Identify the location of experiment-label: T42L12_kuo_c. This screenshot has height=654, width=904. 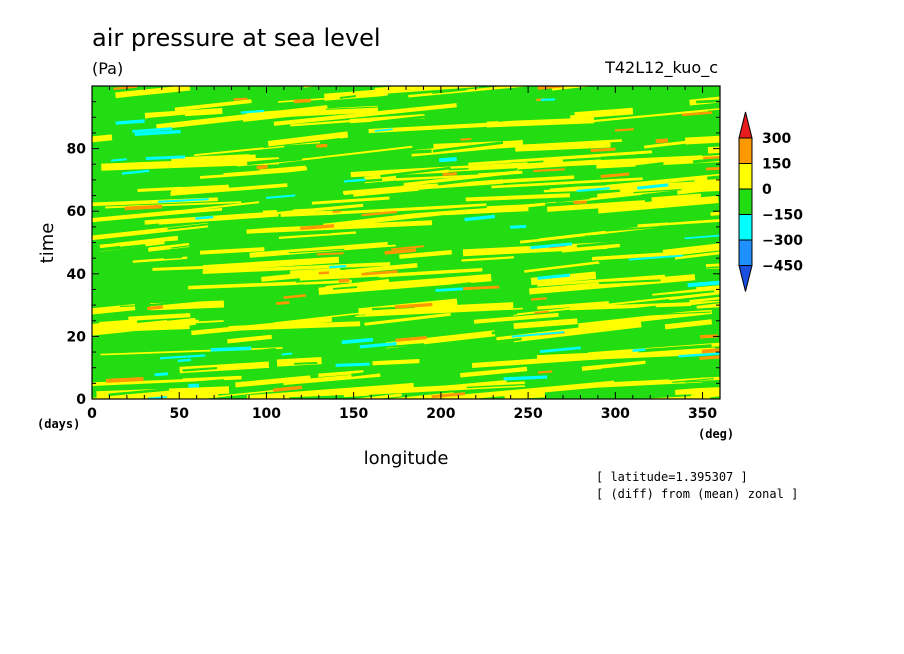
(661, 68).